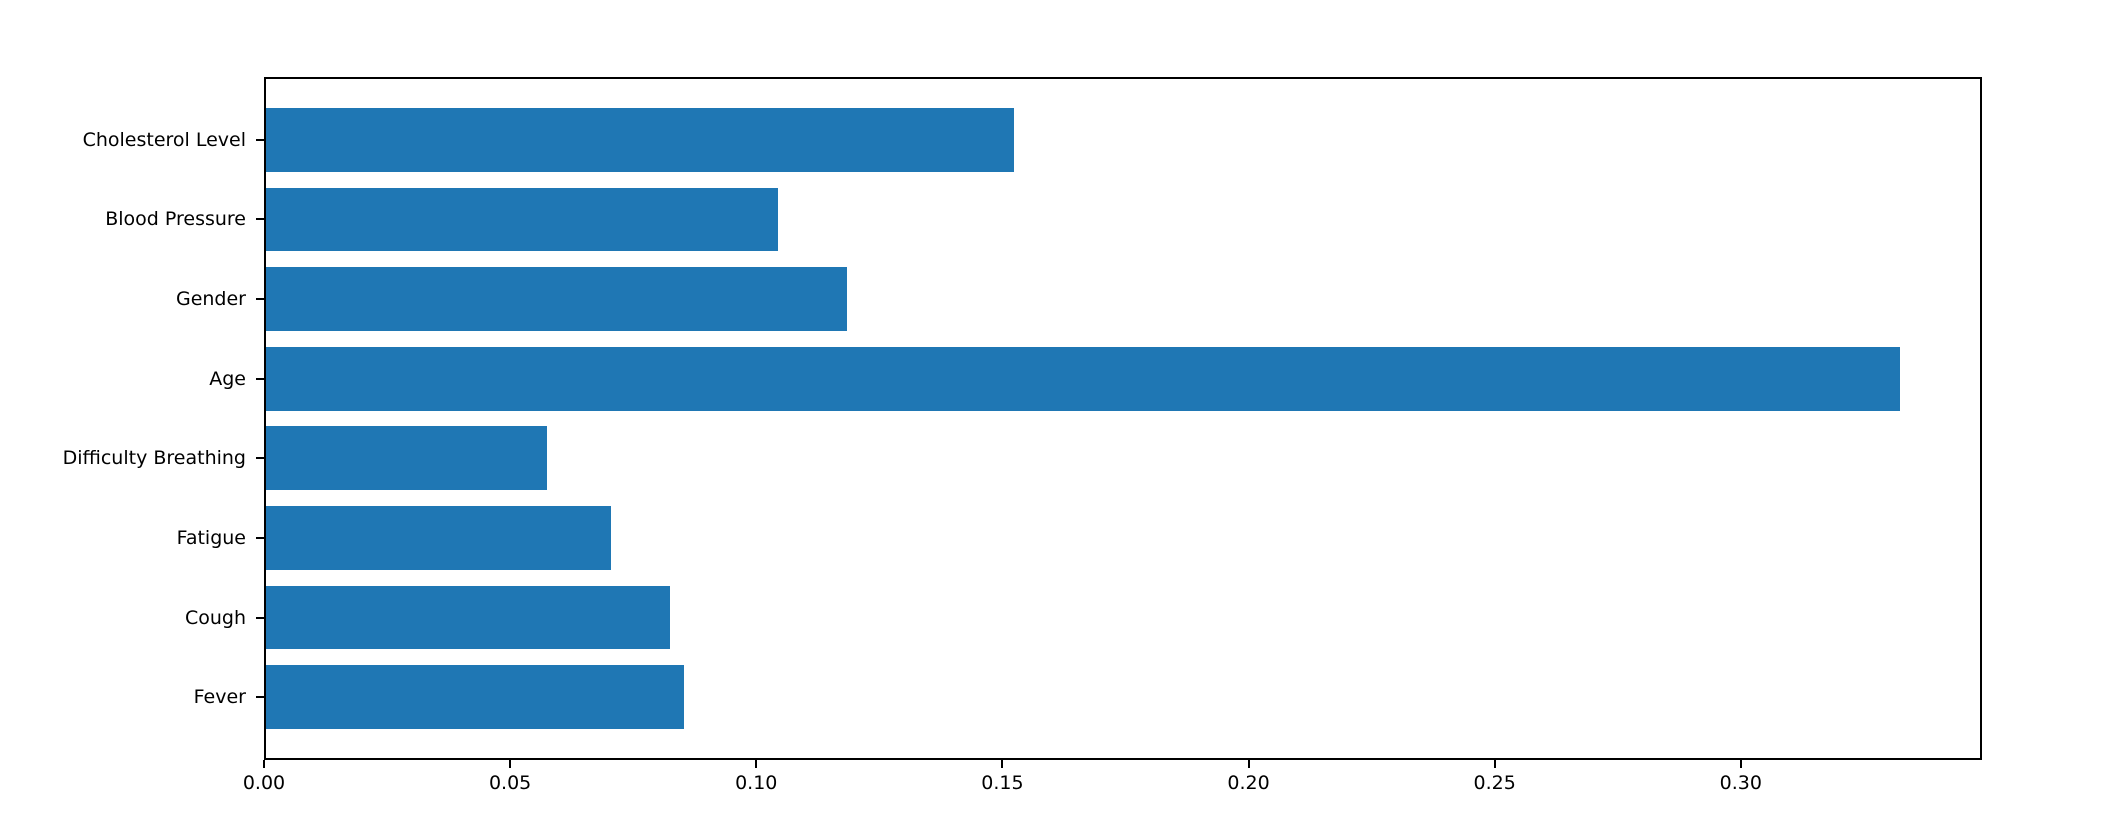 The image size is (2126, 840). What do you see at coordinates (406, 458) in the screenshot?
I see `bar-difficulty-breathing` at bounding box center [406, 458].